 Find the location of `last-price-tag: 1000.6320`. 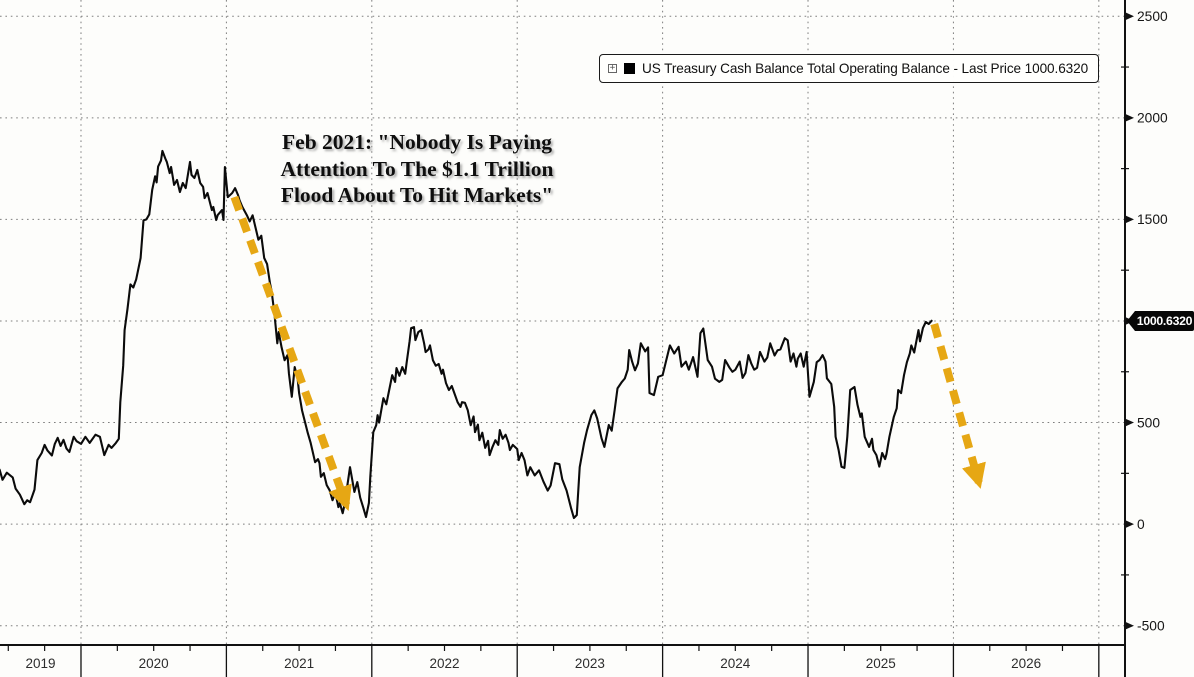

last-price-tag: 1000.6320 is located at coordinates (1160, 321).